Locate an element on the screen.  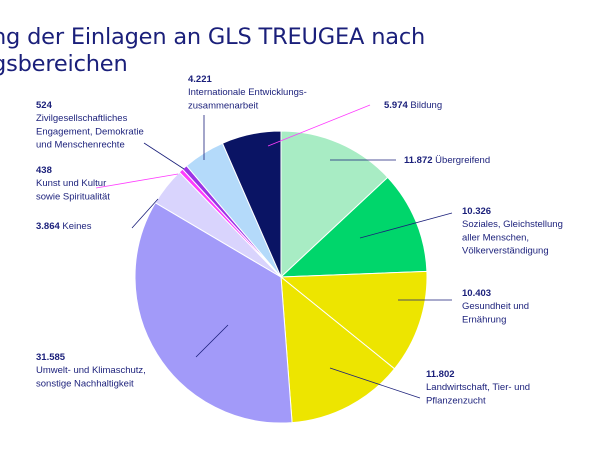
slice-label-text-8-1: zusammenarbeit is located at coordinates (223, 105).